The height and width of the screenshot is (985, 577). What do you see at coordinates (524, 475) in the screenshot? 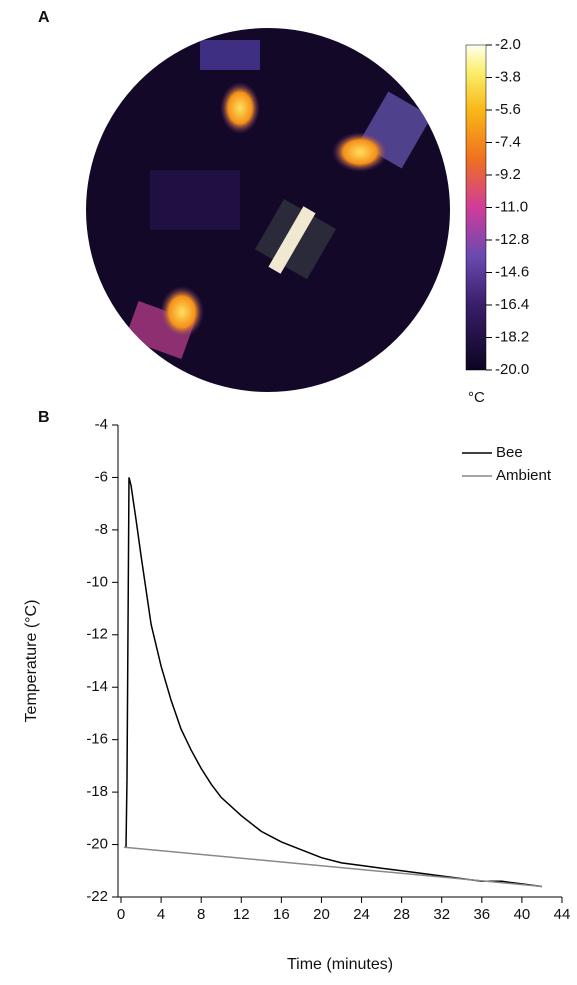
I see `legend-label: Ambient` at bounding box center [524, 475].